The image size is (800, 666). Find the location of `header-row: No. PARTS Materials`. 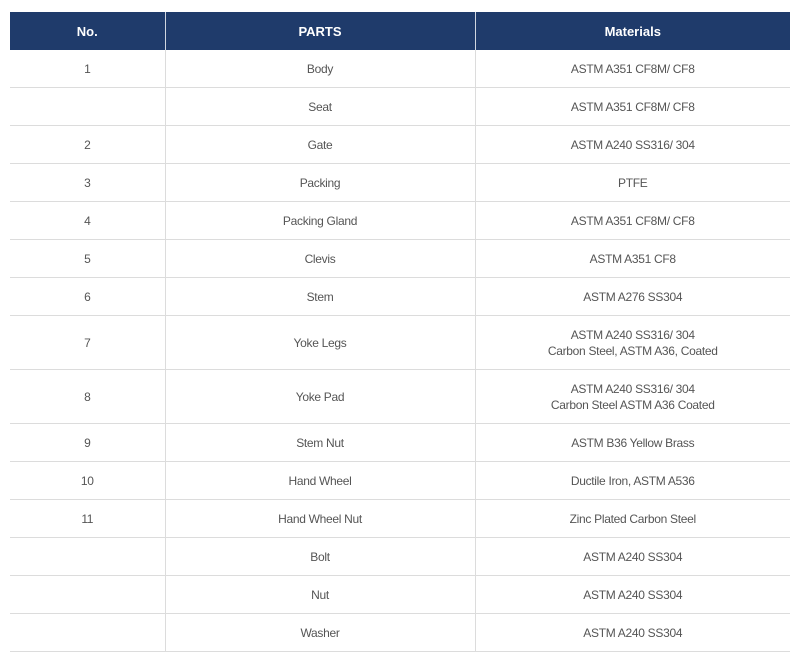

header-row: No. PARTS Materials is located at coordinates (400, 31).